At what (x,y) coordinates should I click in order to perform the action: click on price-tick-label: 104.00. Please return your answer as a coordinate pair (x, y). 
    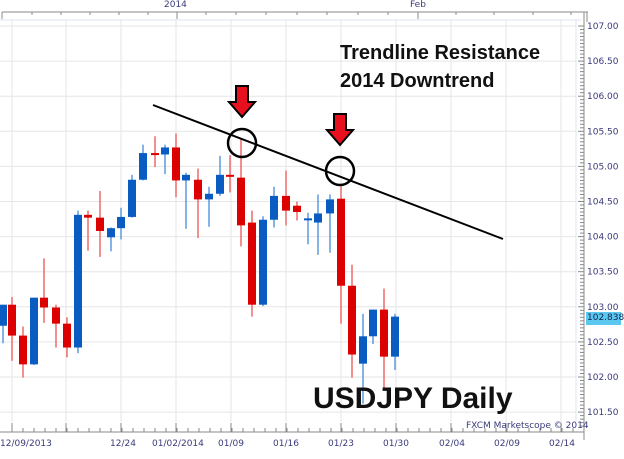
    Looking at the image, I should click on (603, 238).